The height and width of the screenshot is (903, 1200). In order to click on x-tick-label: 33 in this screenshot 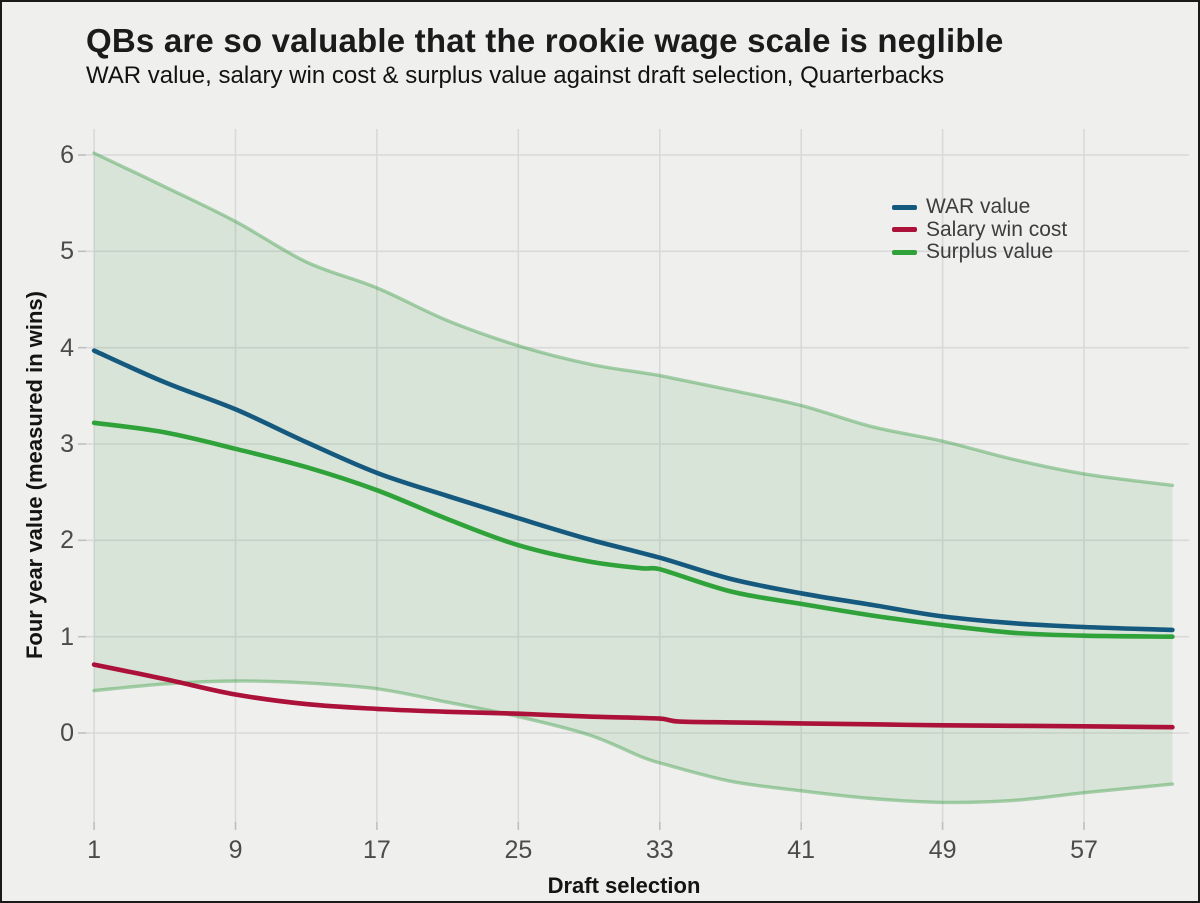, I will do `click(659, 850)`.